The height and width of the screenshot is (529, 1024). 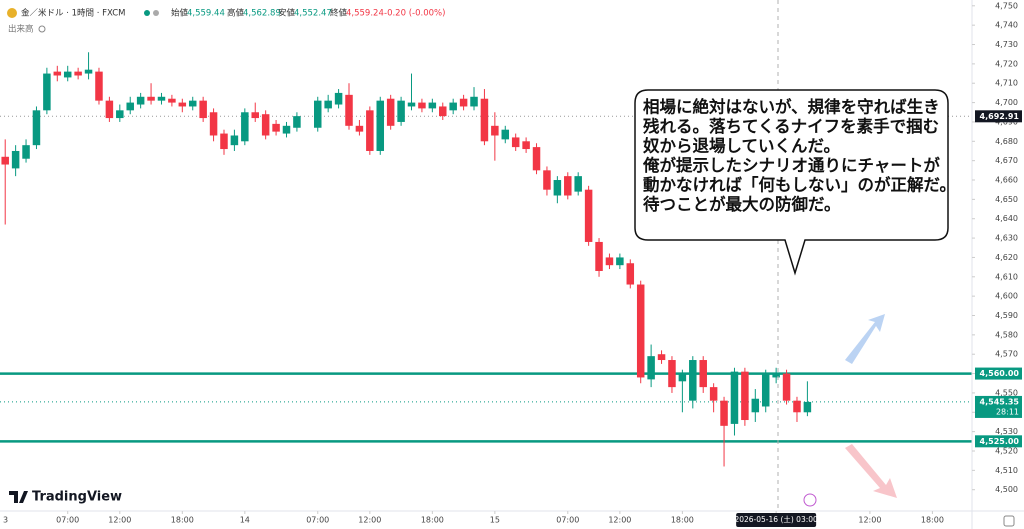 What do you see at coordinates (1006, 63) in the screenshot?
I see `y-tick-label: 4,720` at bounding box center [1006, 63].